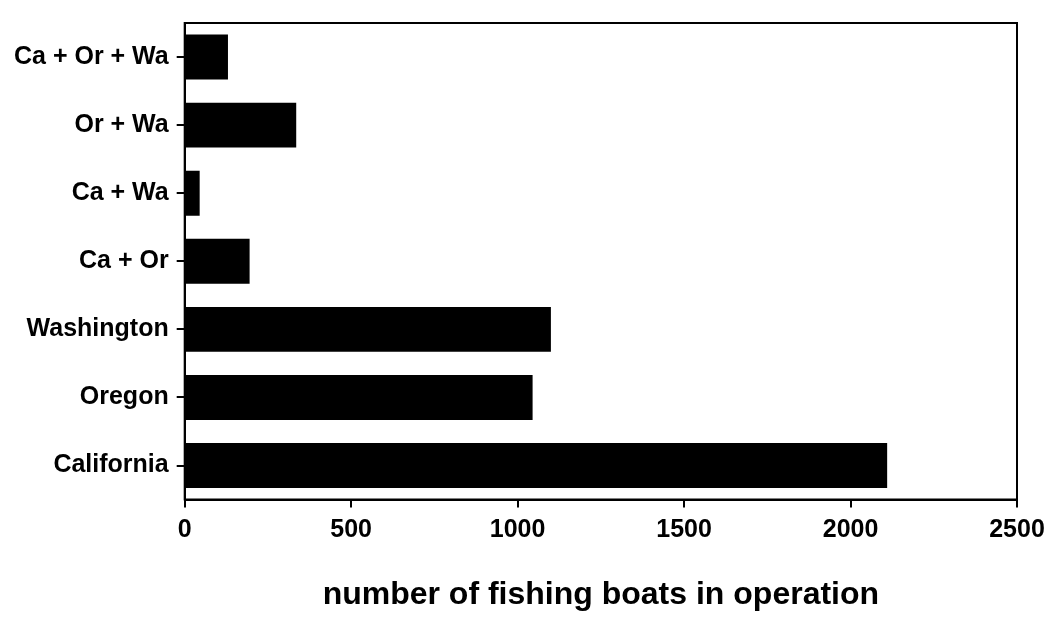  I want to click on x-tick-label: 0, so click(184, 528).